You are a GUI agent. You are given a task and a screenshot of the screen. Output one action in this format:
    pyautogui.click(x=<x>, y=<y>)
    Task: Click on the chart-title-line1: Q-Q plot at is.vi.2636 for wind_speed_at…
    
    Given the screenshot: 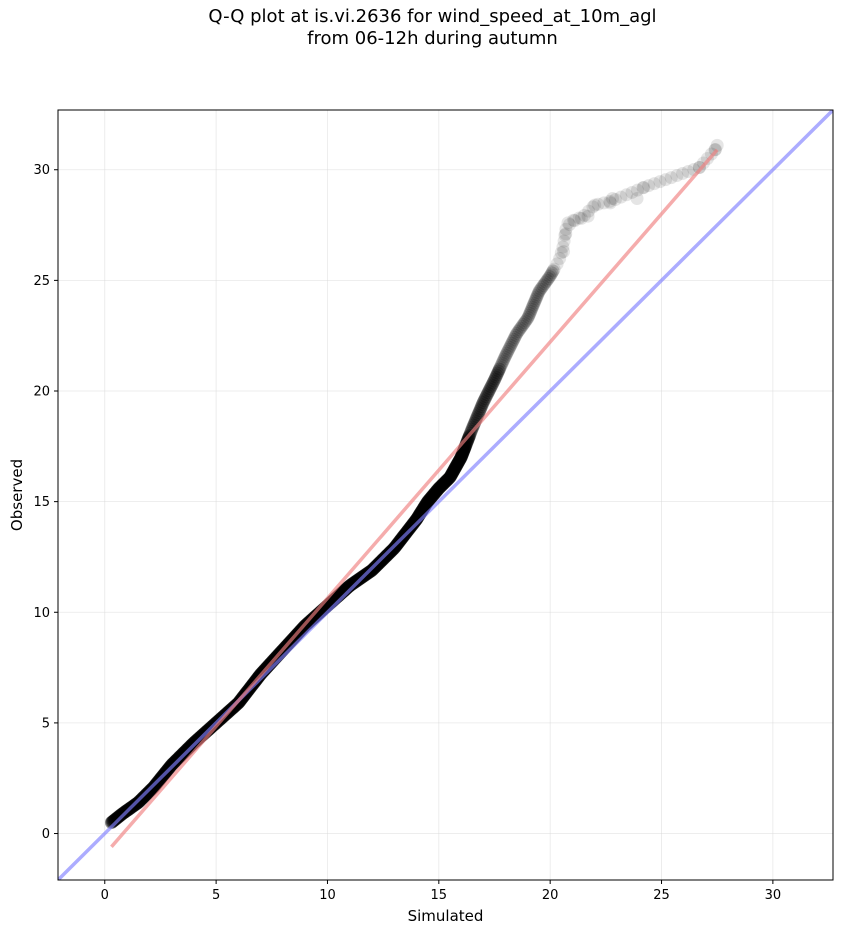 What is the action you would take?
    pyautogui.click(x=432, y=16)
    